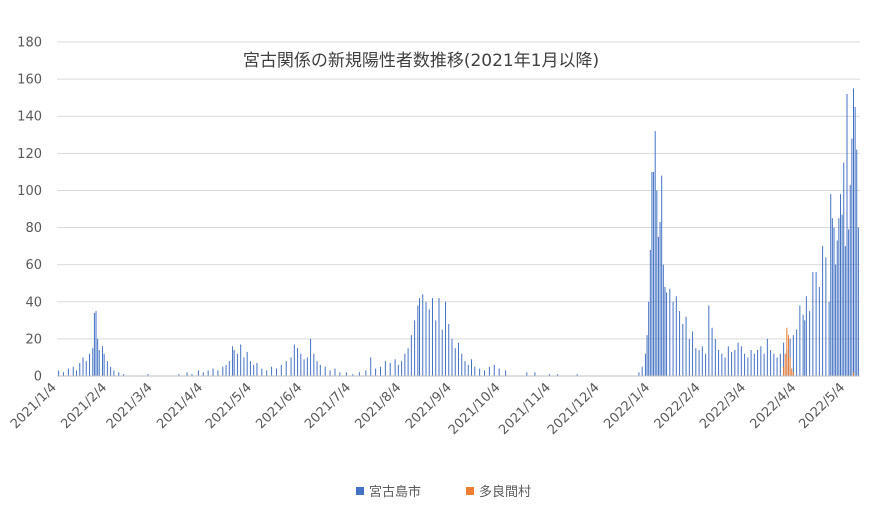  I want to click on chart-title: 宮古関係の新規陽性者数推移(2021年1月以降), so click(421, 61).